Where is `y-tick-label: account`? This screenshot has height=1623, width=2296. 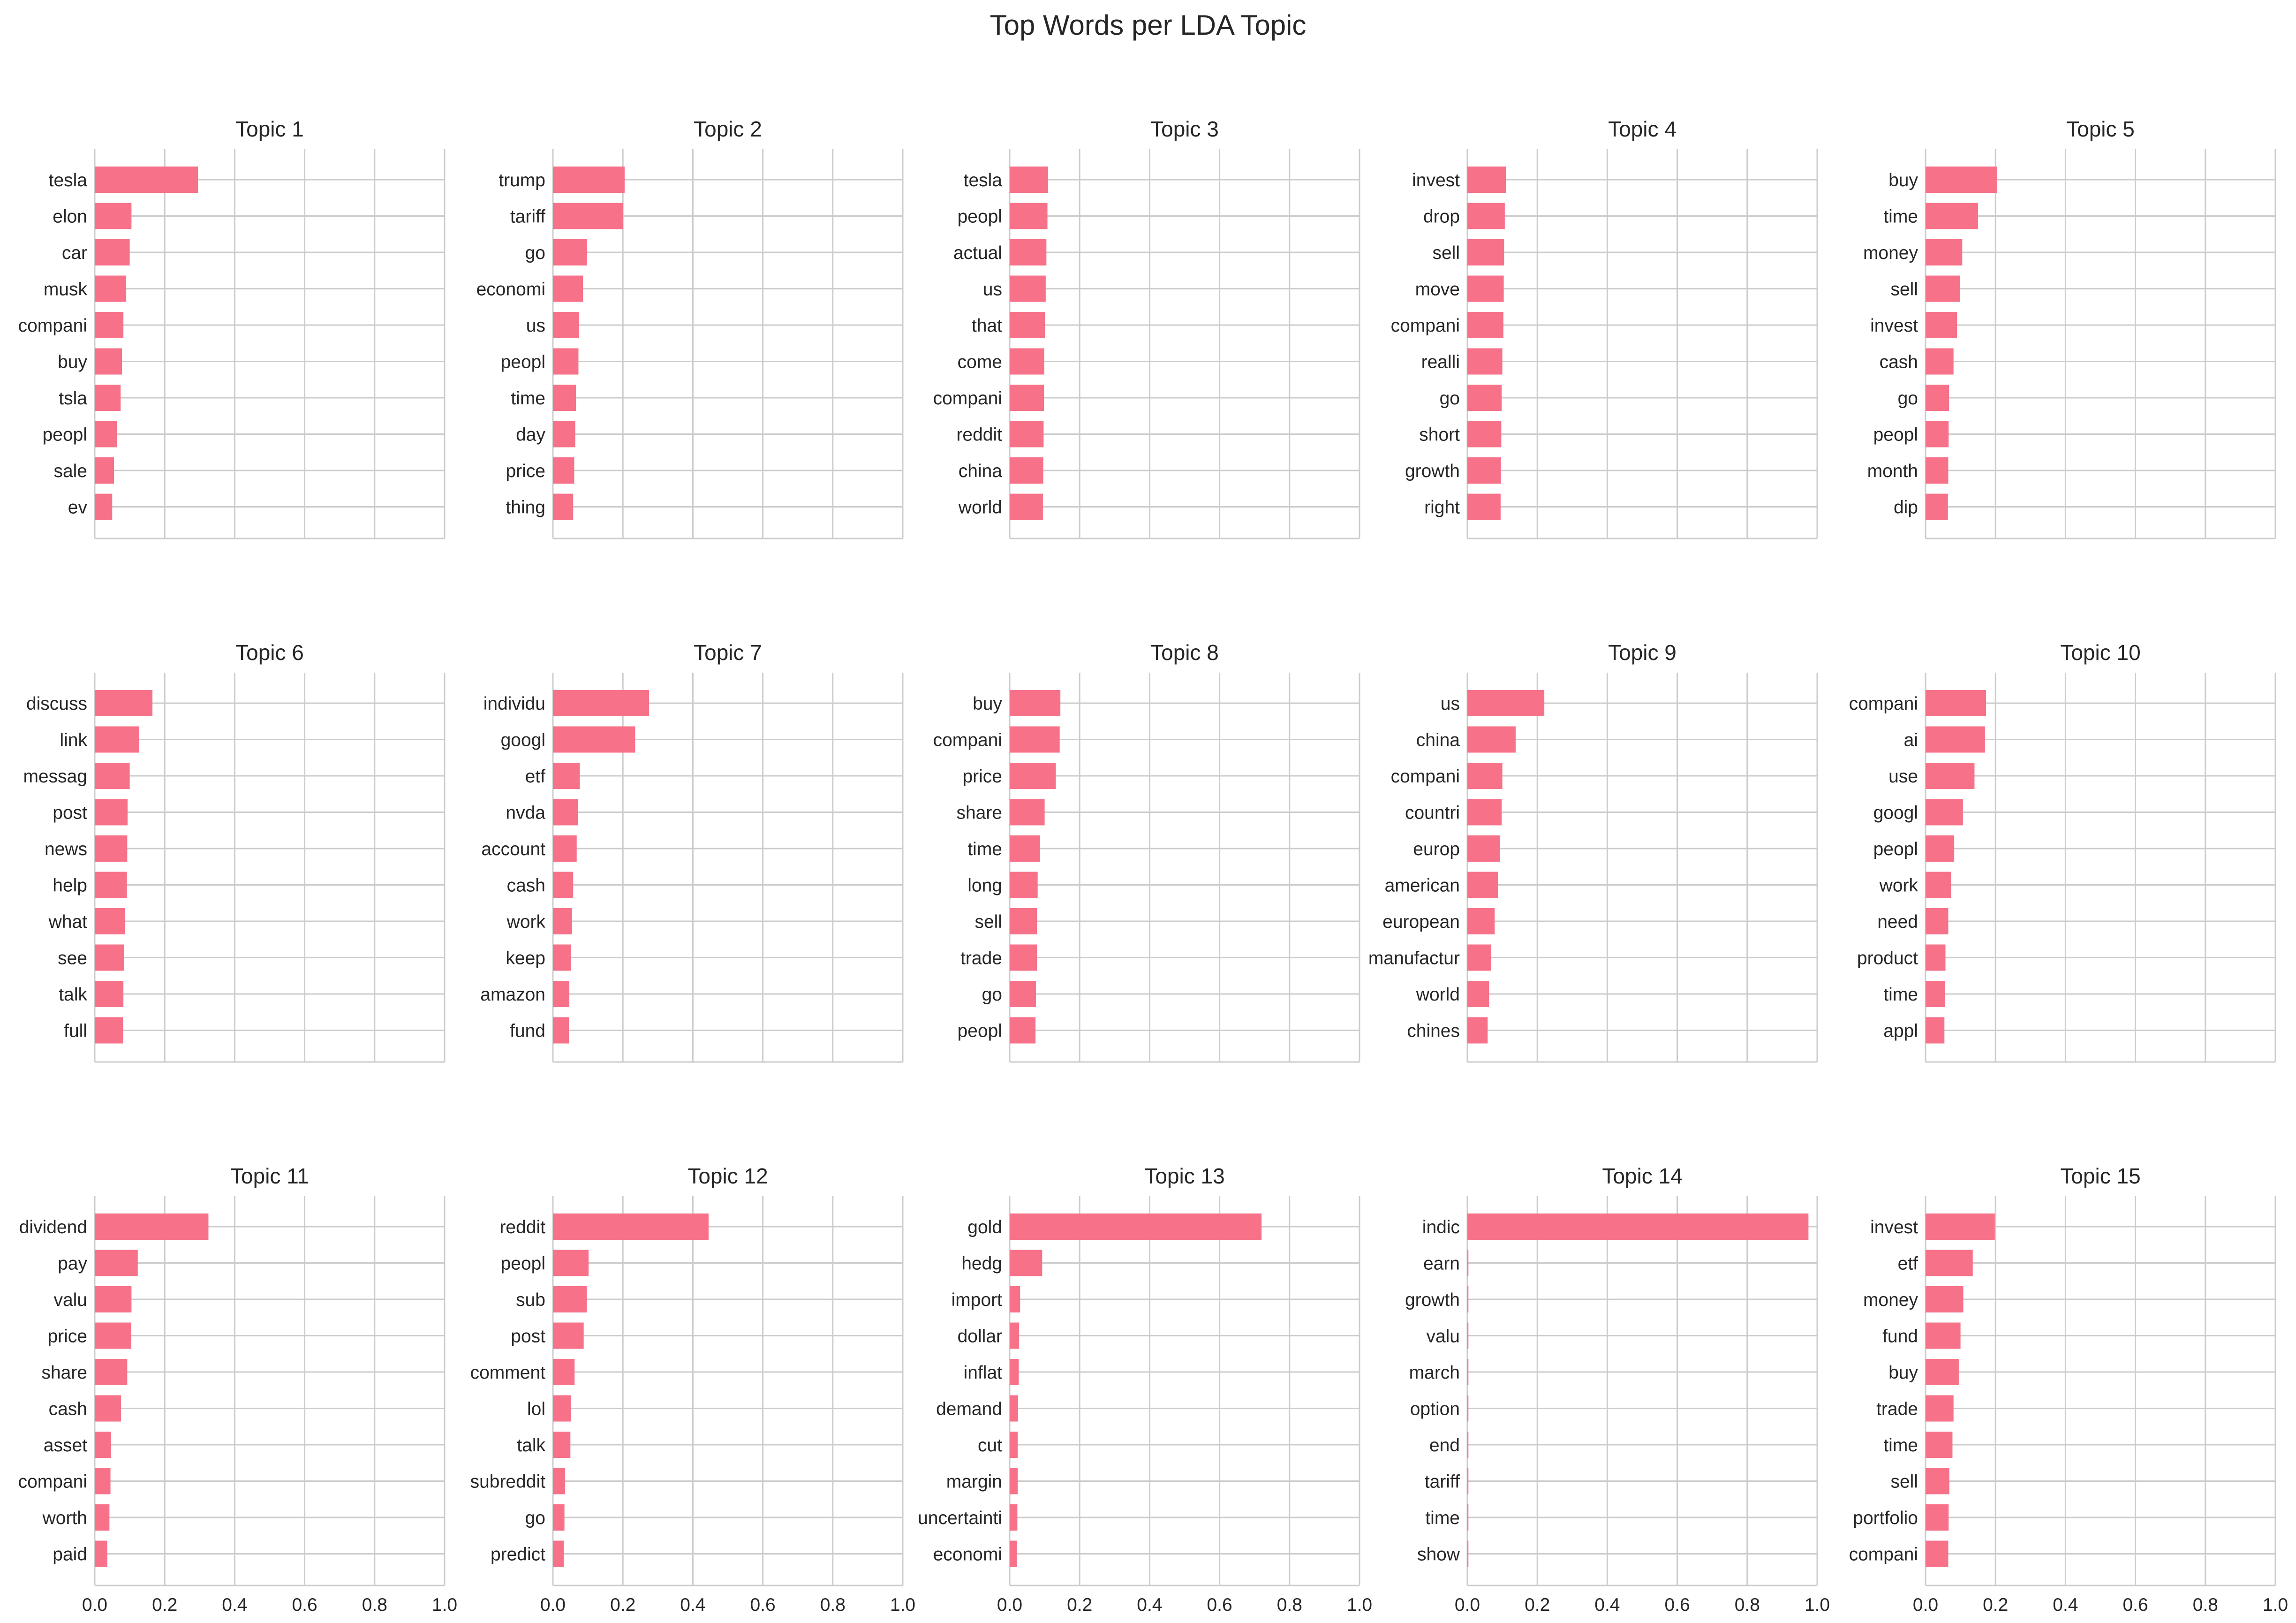 y-tick-label: account is located at coordinates (513, 849).